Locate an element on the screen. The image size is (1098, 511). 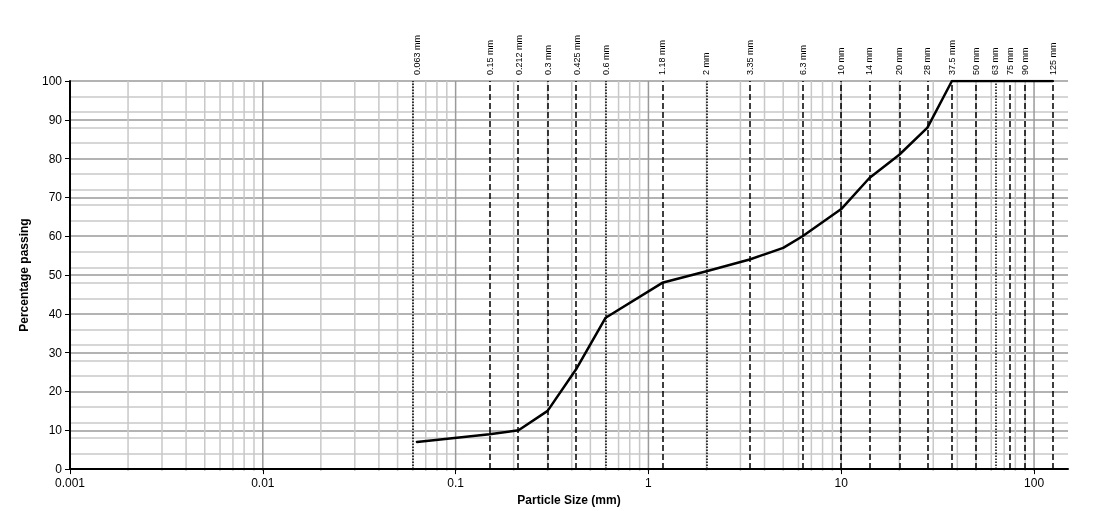
ref-line-label: 0.3 mm is located at coordinates (547, 59).